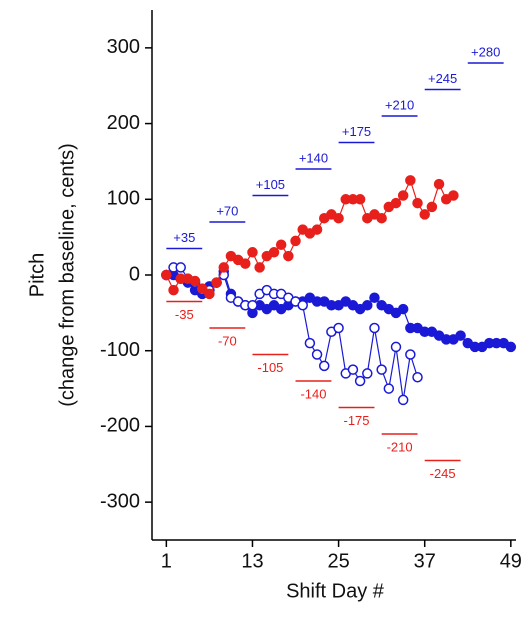 This screenshot has width=525, height=618. I want to click on x-tick-label: 25, so click(338, 561).